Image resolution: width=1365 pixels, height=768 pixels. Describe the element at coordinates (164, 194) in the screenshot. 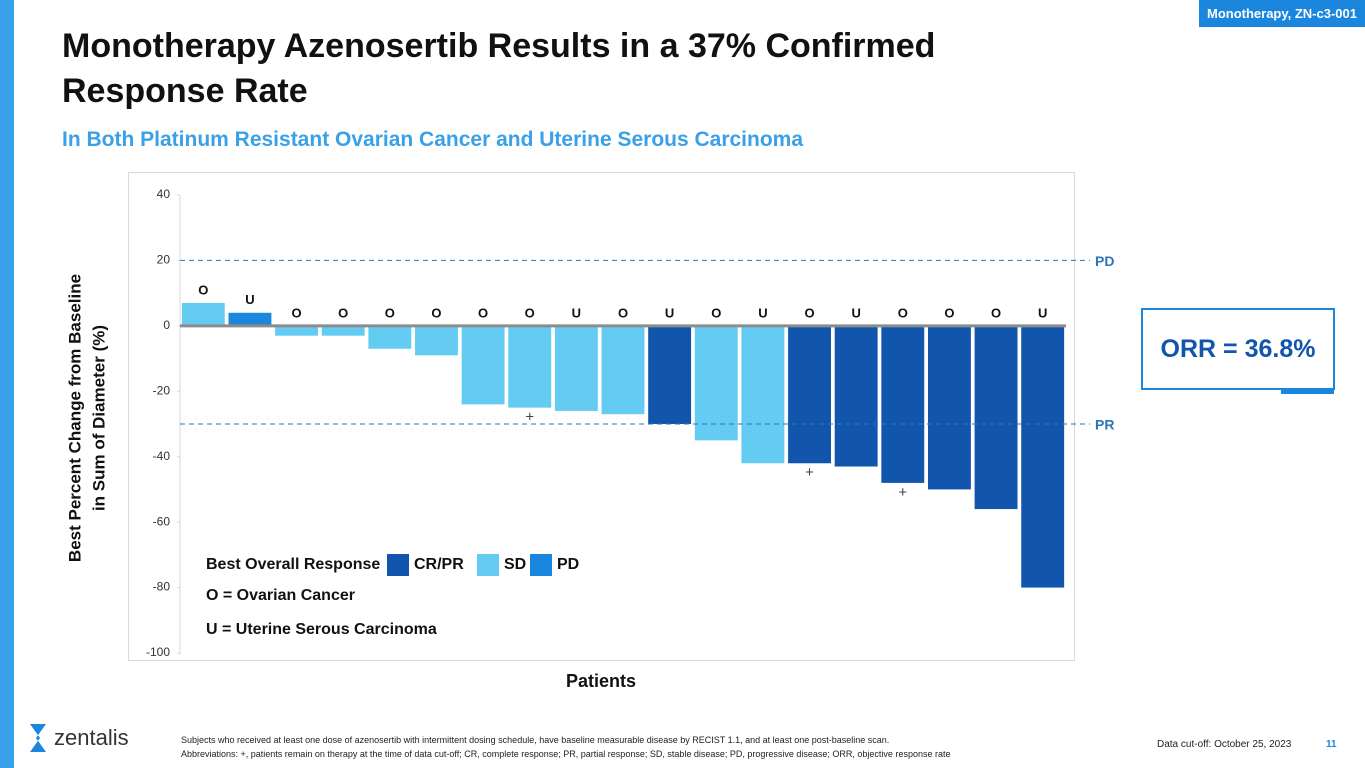

I see `y-tick-label: 40` at that location.